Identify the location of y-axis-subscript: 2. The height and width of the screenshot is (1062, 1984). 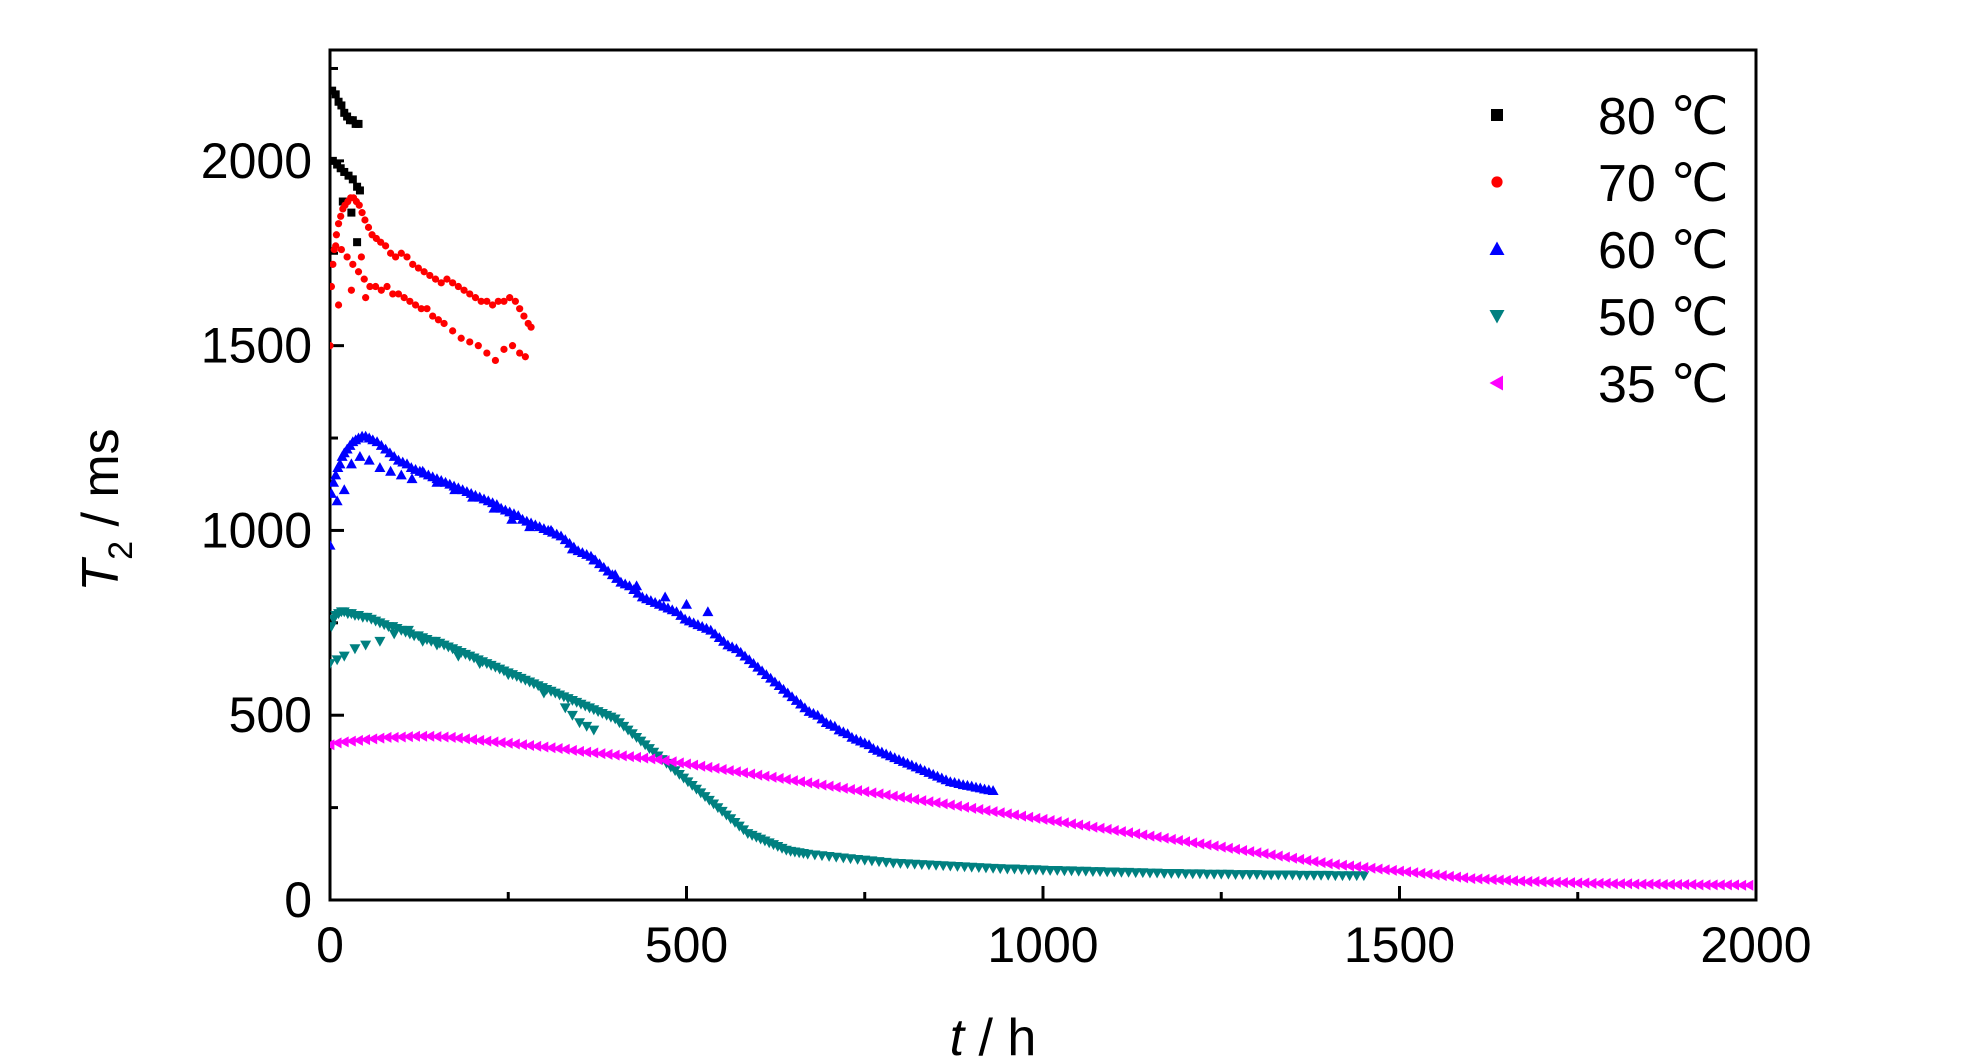
(121, 550).